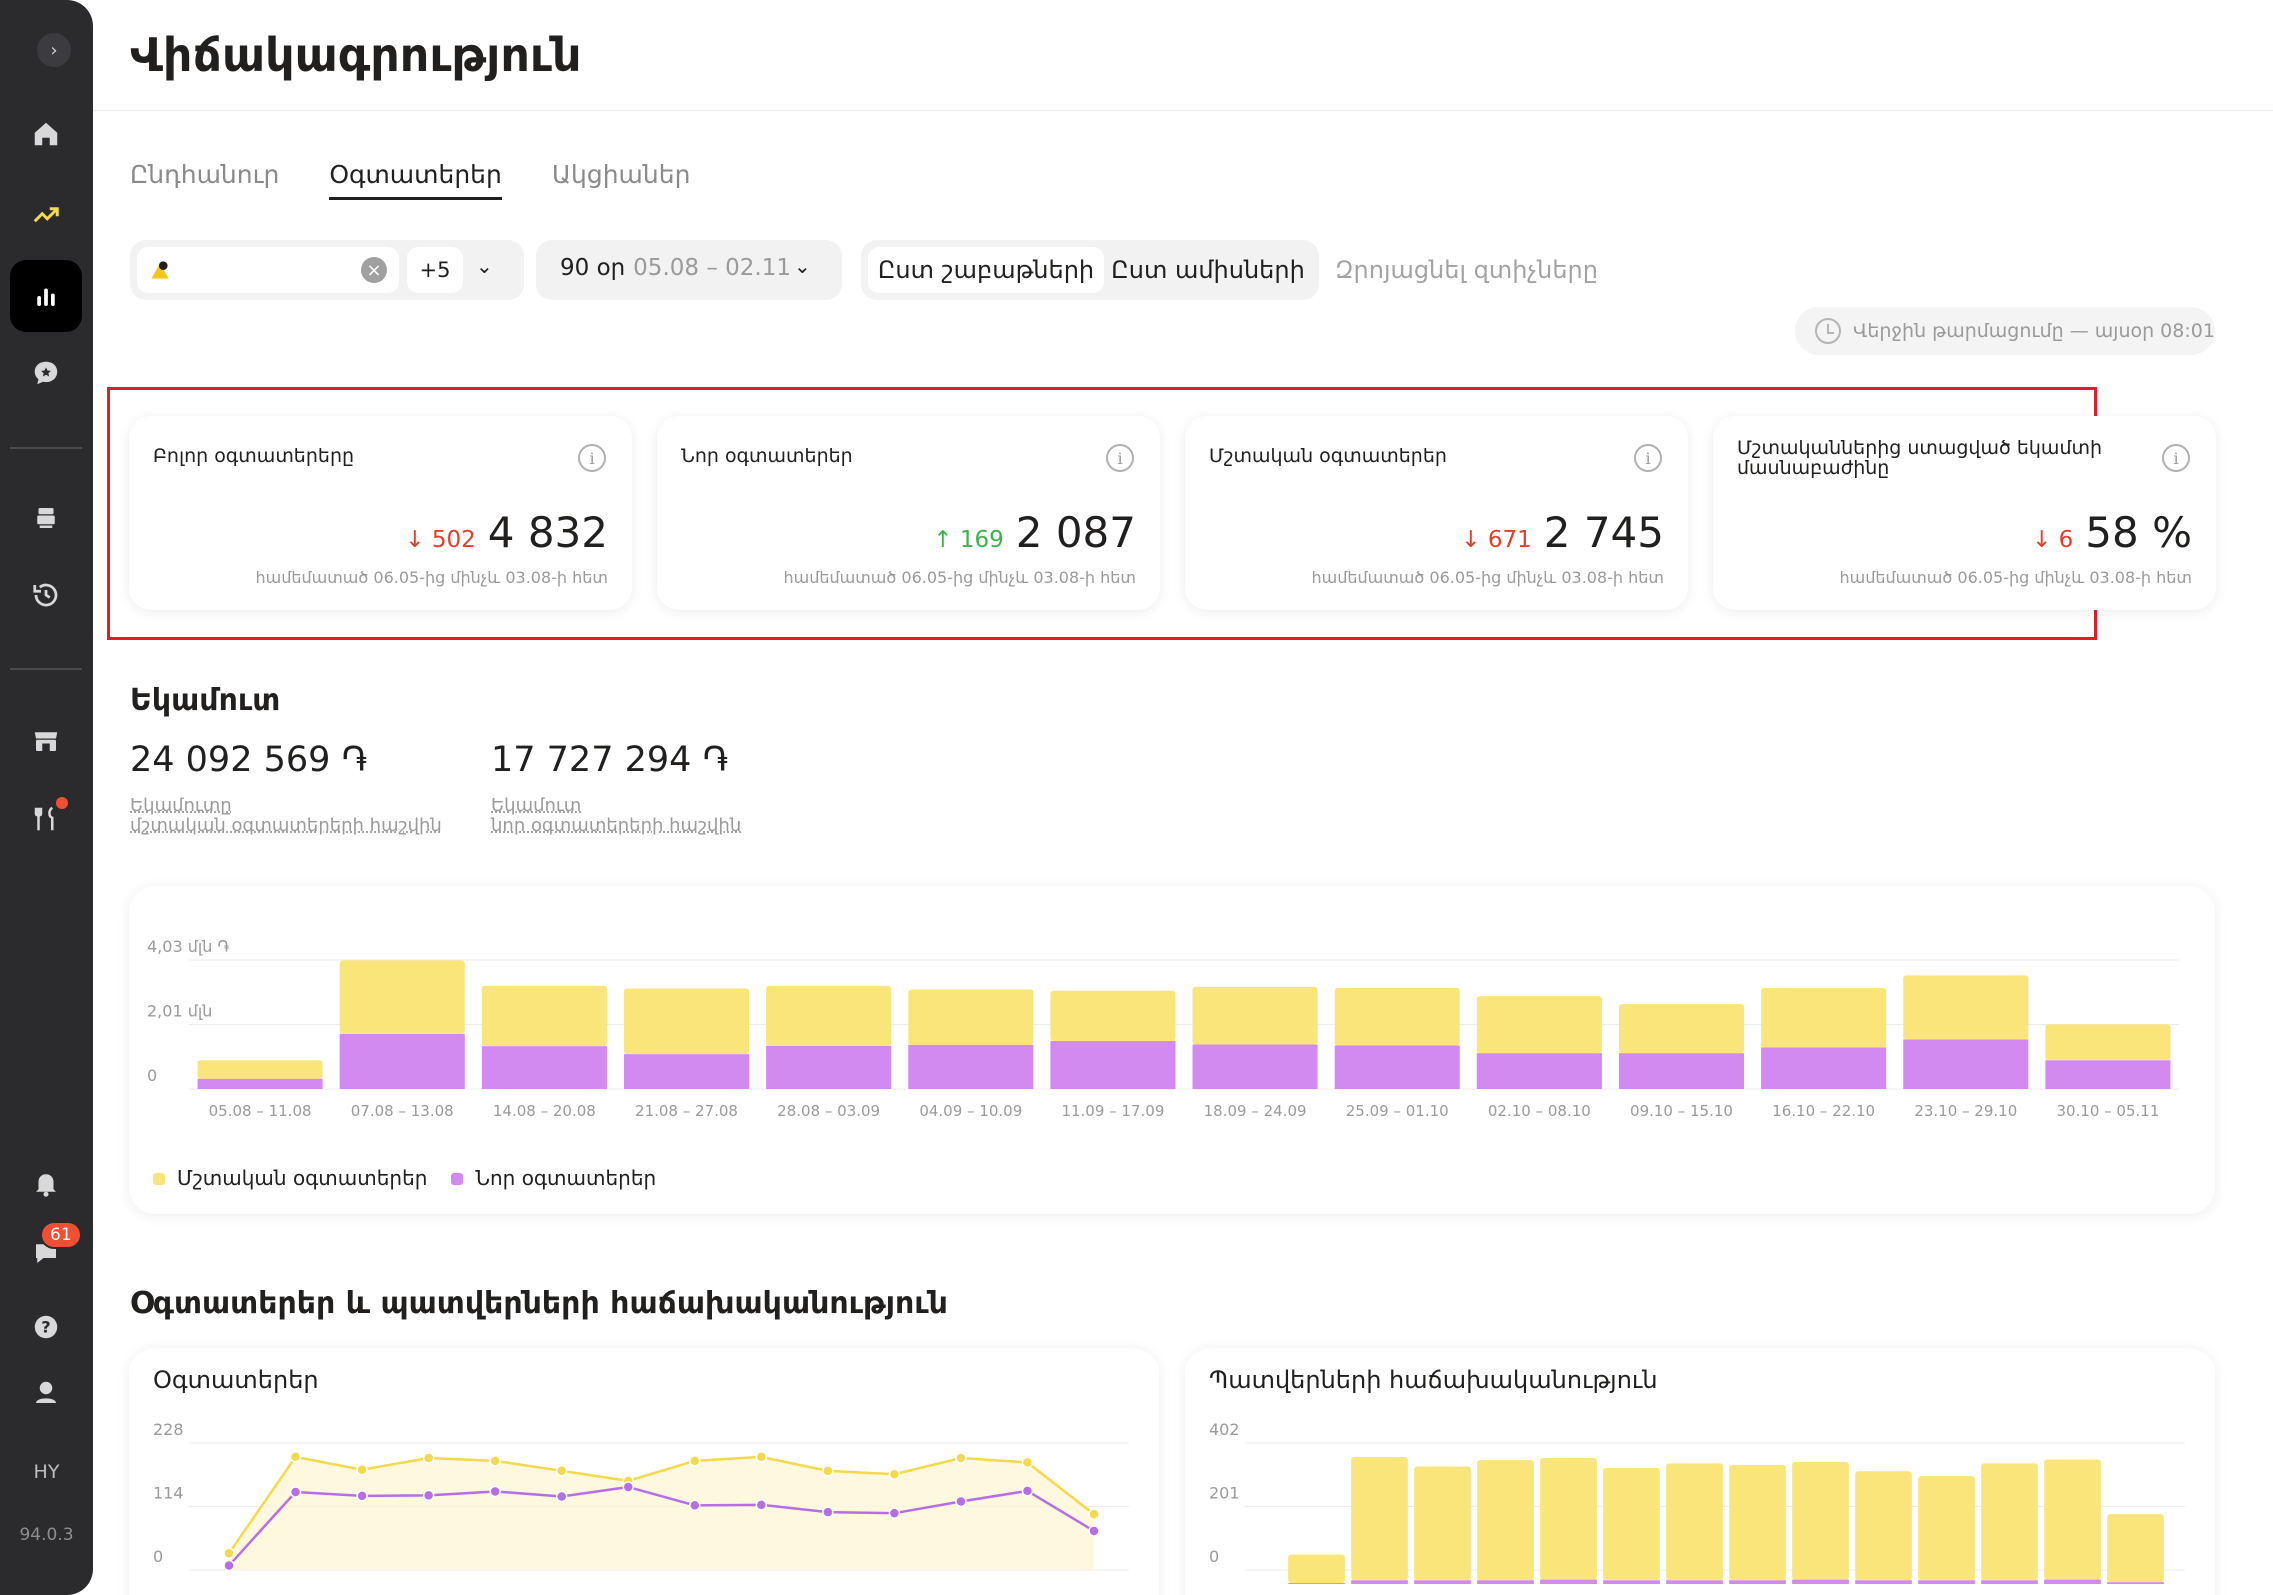 This screenshot has width=2273, height=1595. What do you see at coordinates (46, 373) in the screenshot?
I see `reviews-icon` at bounding box center [46, 373].